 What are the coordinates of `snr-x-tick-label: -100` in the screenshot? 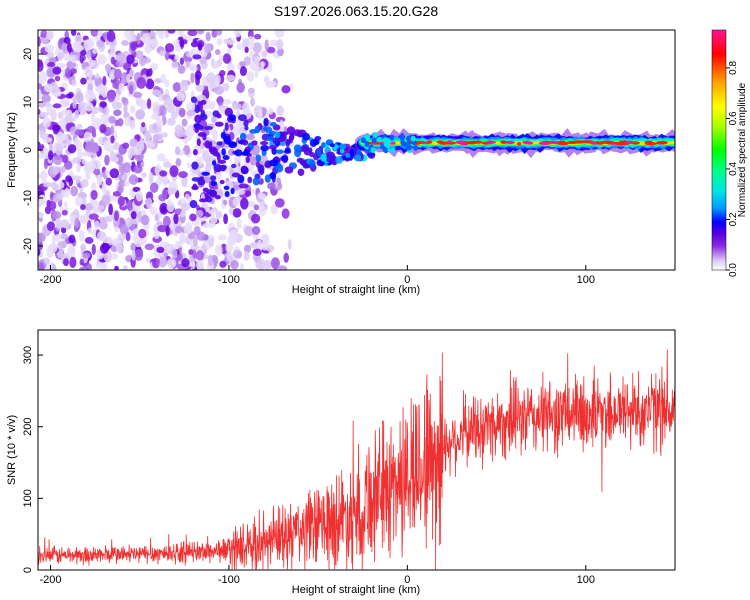 It's located at (229, 580).